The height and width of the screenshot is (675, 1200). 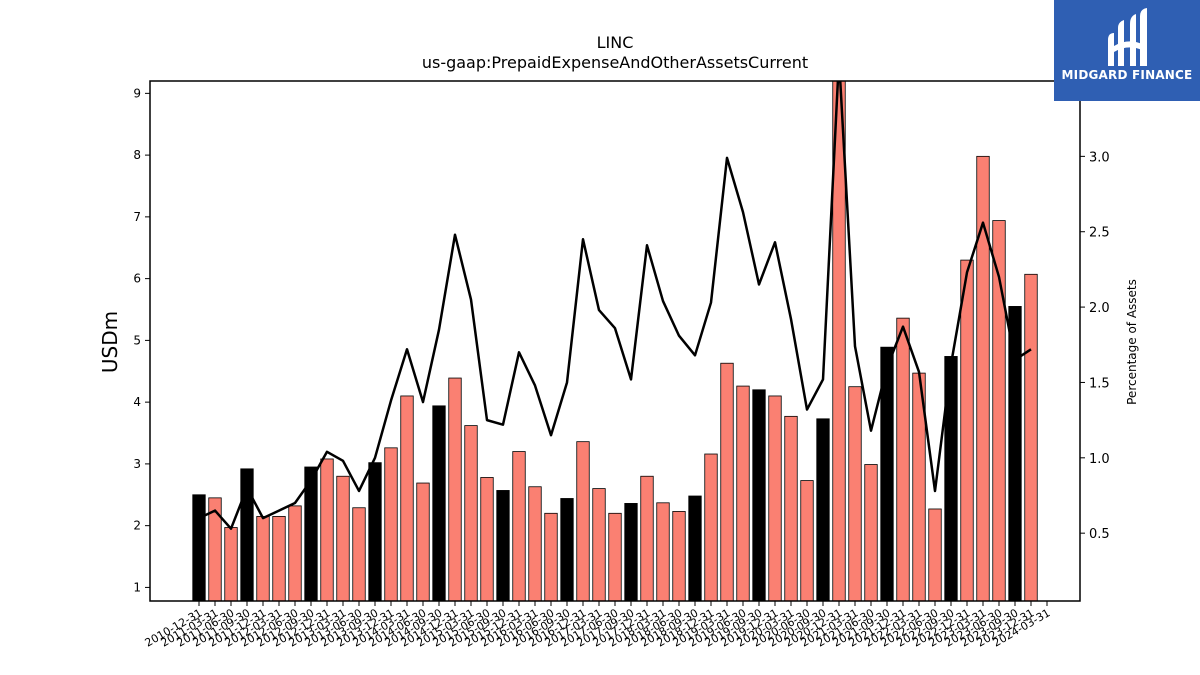 What do you see at coordinates (137, 279) in the screenshot?
I see `y-tick-label: 6` at bounding box center [137, 279].